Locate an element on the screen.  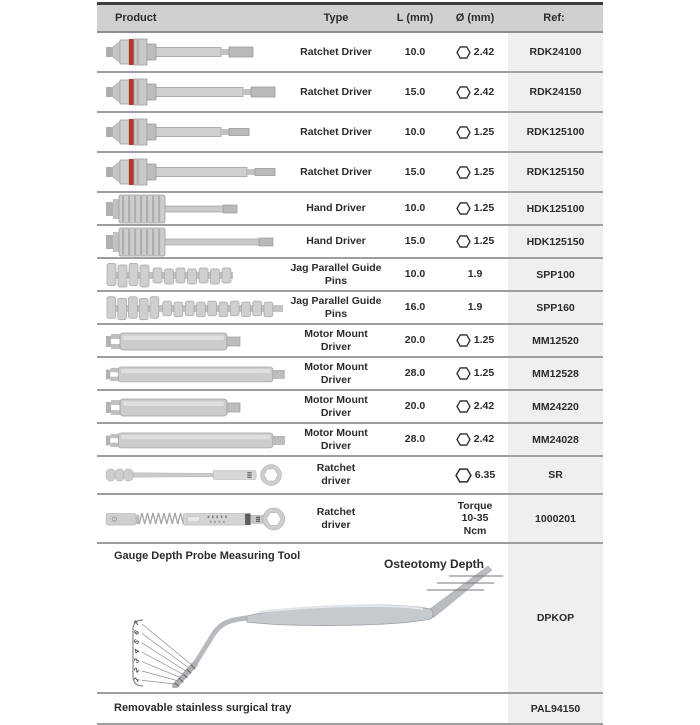
ref-cell: RDK125150 is located at coordinates (554, 172).